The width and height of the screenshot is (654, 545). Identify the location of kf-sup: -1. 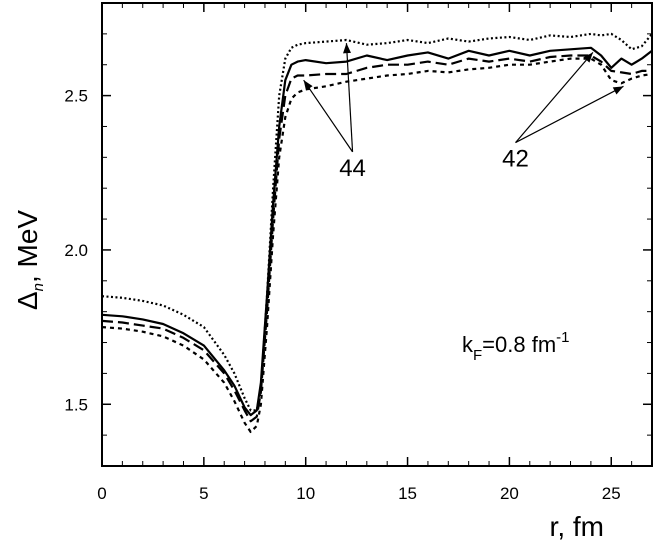
(562, 337).